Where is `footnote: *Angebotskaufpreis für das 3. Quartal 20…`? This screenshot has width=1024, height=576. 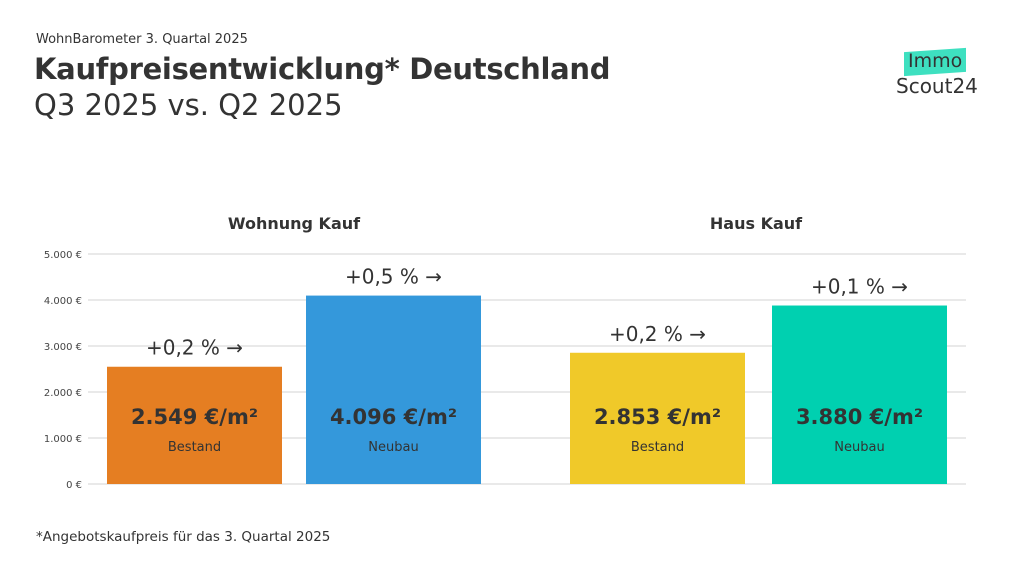 footnote: *Angebotskaufpreis für das 3. Quartal 20… is located at coordinates (183, 537).